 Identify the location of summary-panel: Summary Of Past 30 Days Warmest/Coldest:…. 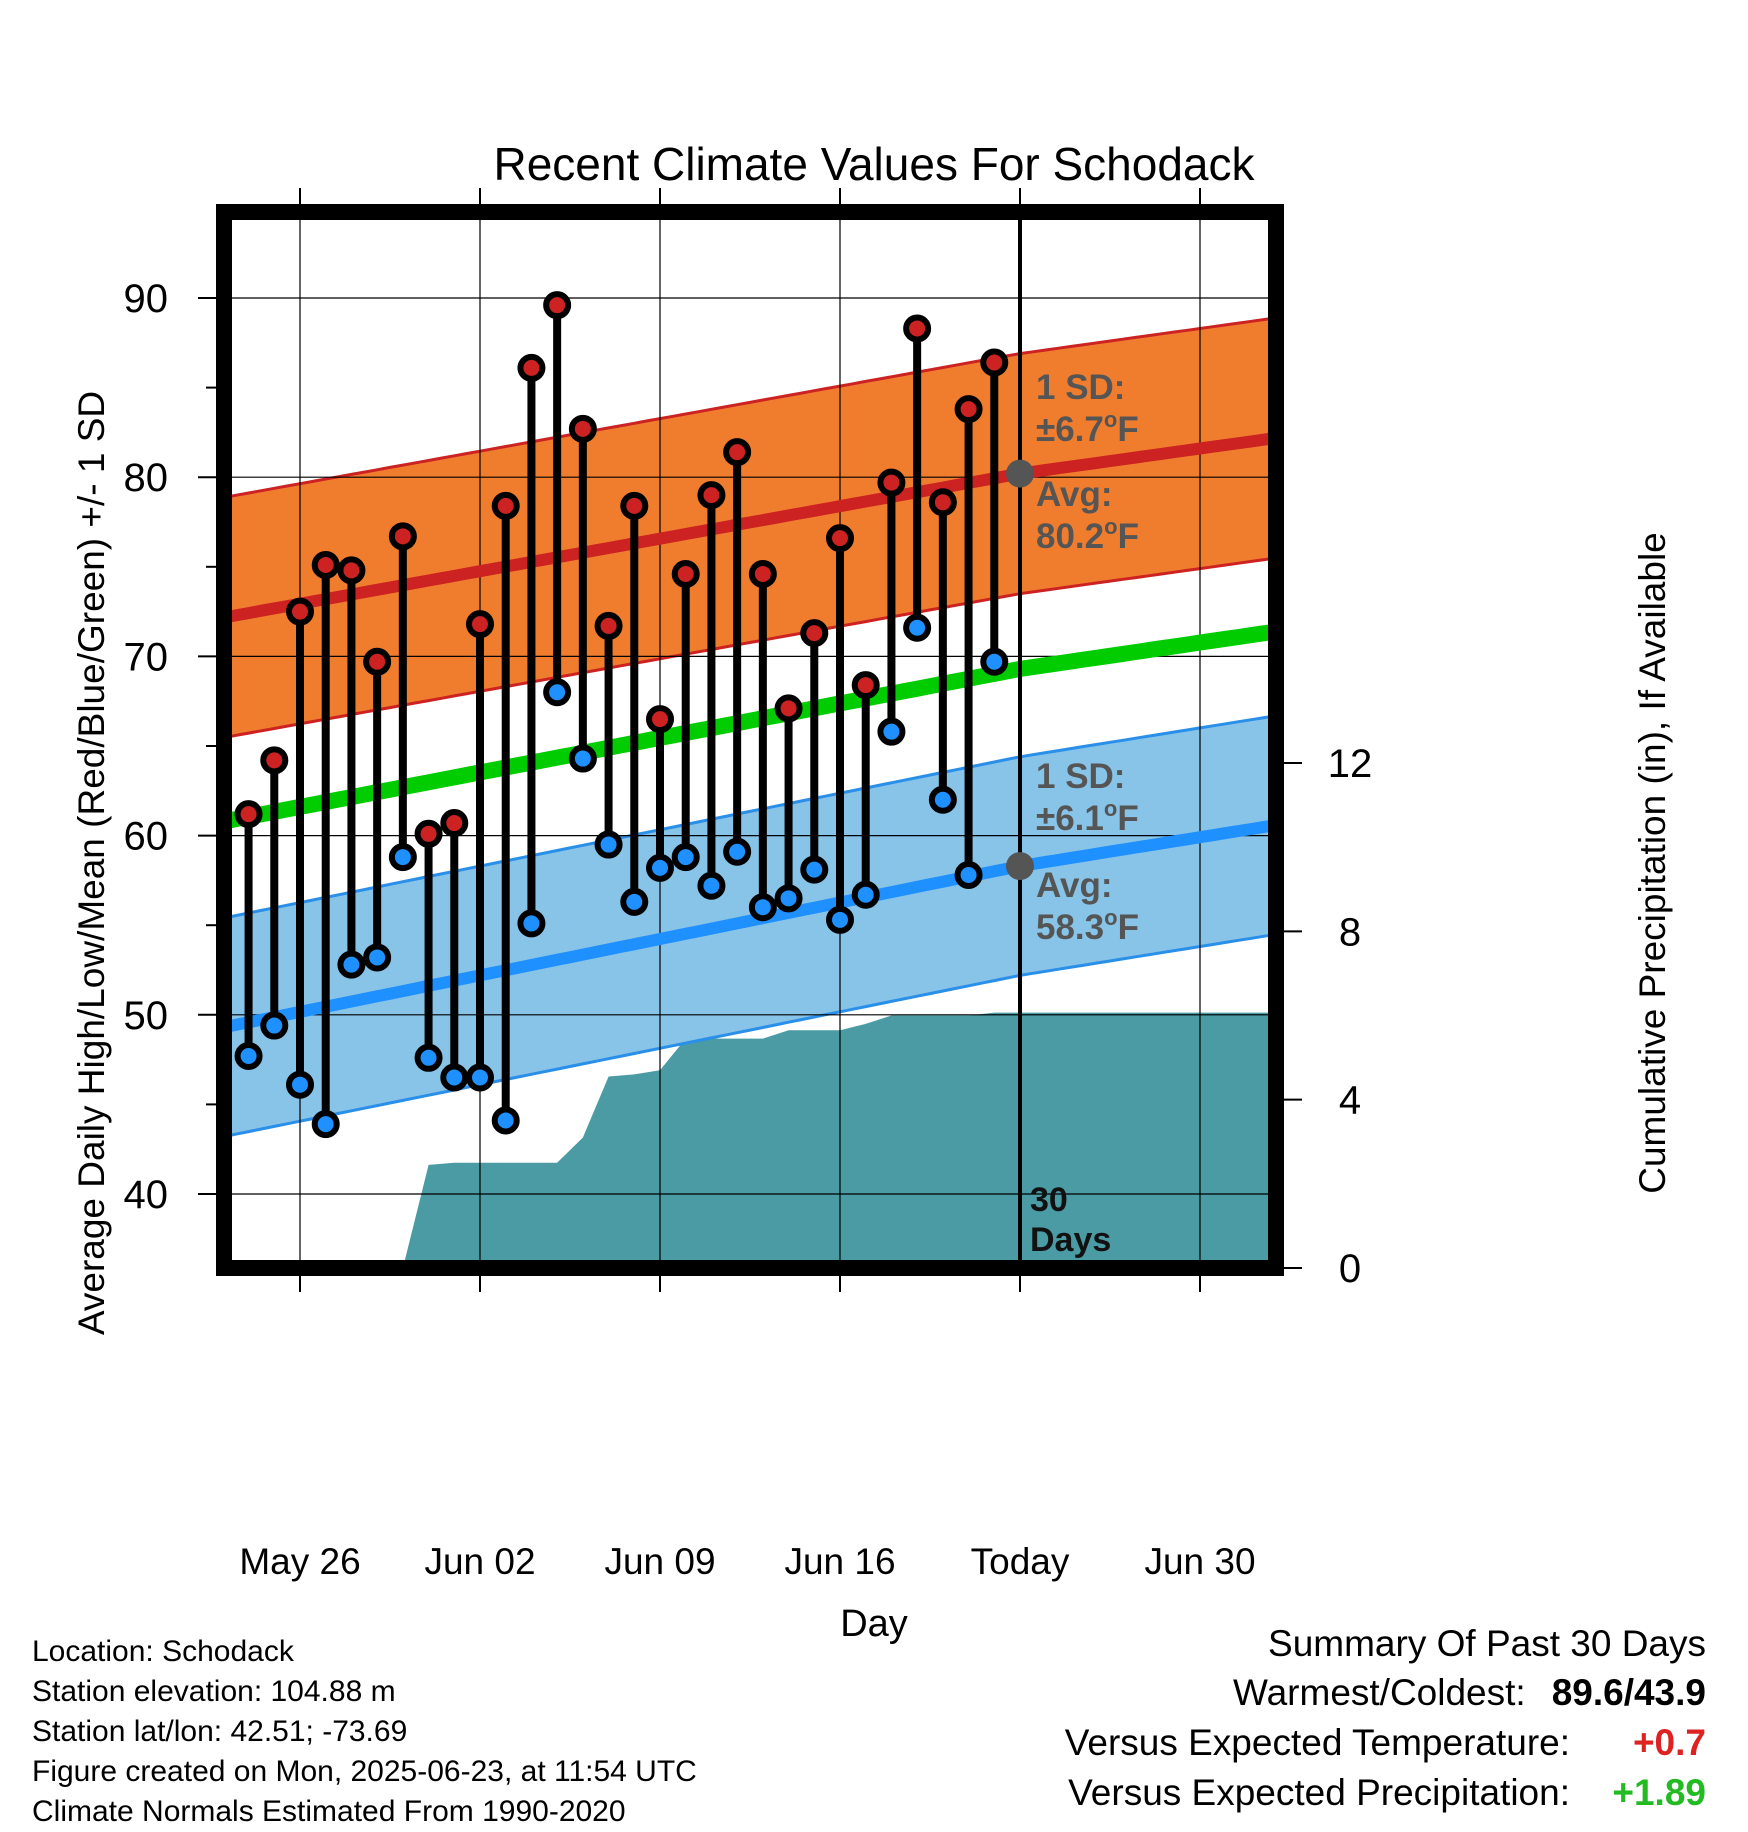
(1385, 1719).